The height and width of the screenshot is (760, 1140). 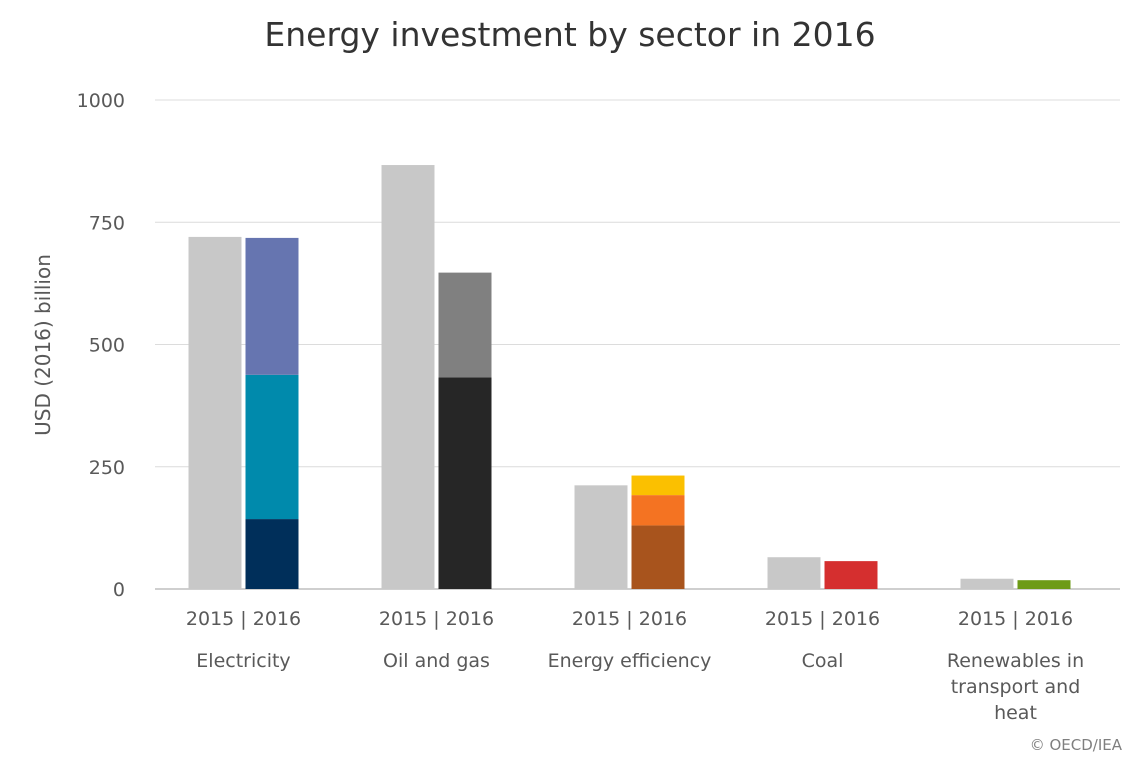 What do you see at coordinates (1015, 661) in the screenshot?
I see `category-label: Renewables in` at bounding box center [1015, 661].